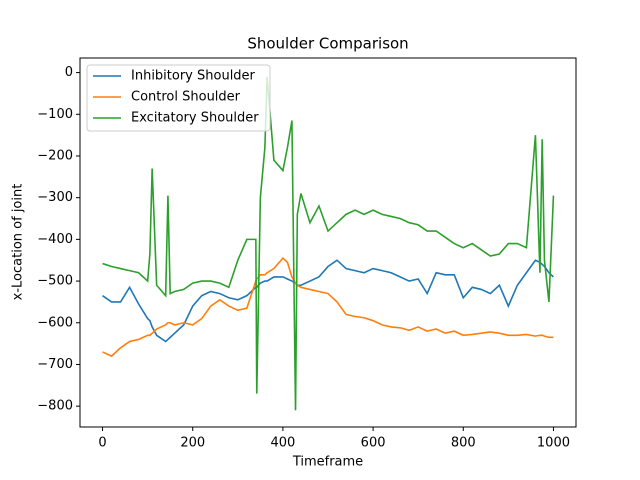 The height and width of the screenshot is (480, 640). What do you see at coordinates (55, 322) in the screenshot?
I see `y-tick-label: −600` at bounding box center [55, 322].